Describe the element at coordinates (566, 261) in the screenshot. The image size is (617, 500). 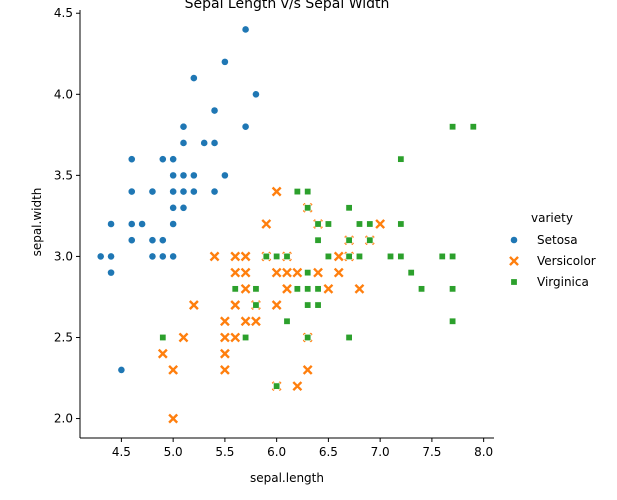
I see `legend-label-versicolor: Versicolor` at that location.